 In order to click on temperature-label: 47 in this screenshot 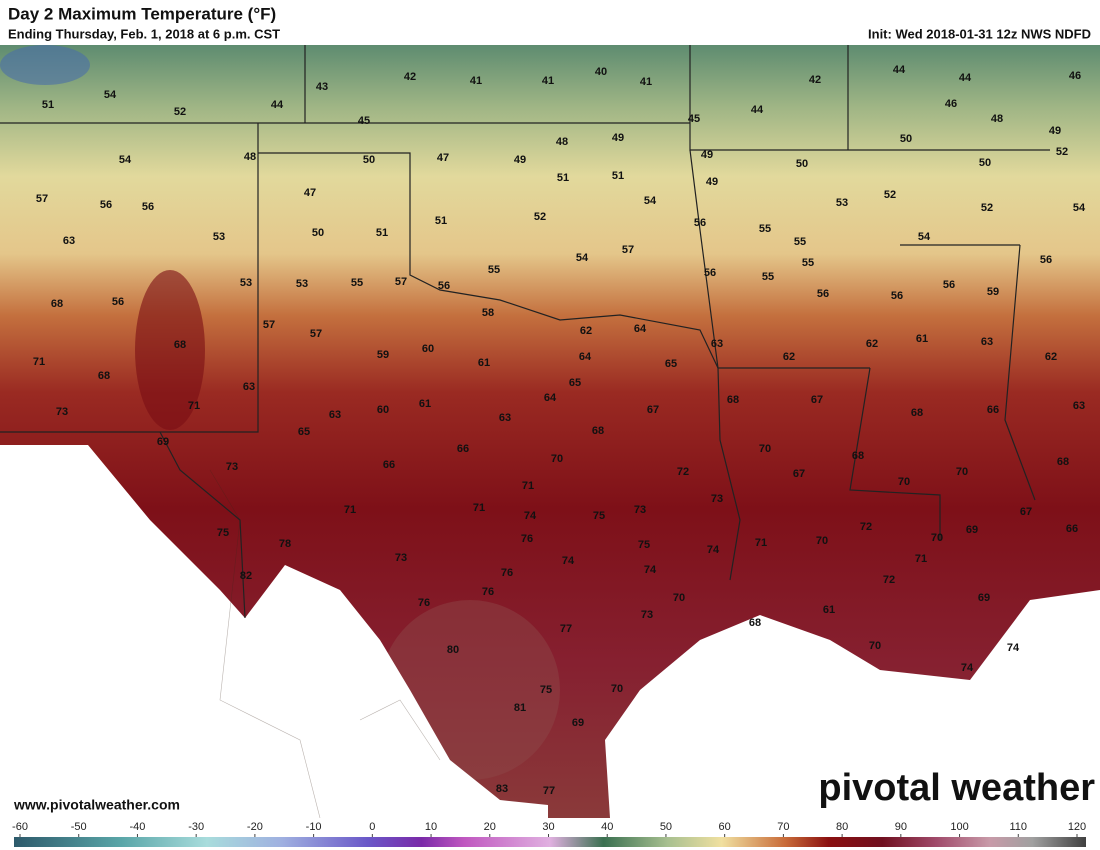, I will do `click(310, 193)`.